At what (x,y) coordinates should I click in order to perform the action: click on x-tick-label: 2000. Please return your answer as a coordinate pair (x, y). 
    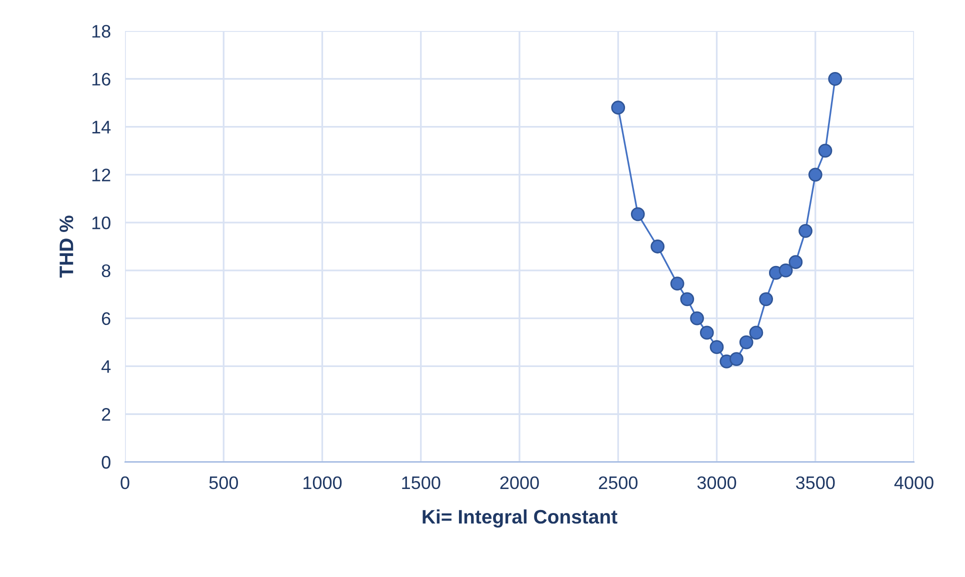
    Looking at the image, I should click on (519, 483).